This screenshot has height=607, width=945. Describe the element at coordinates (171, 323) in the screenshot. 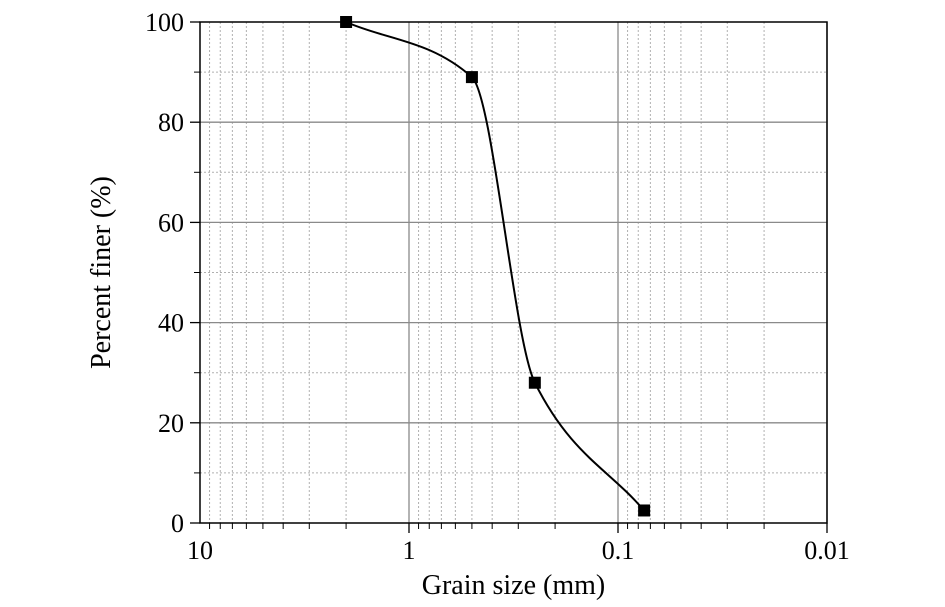

I see `y-tick-label: 40` at that location.